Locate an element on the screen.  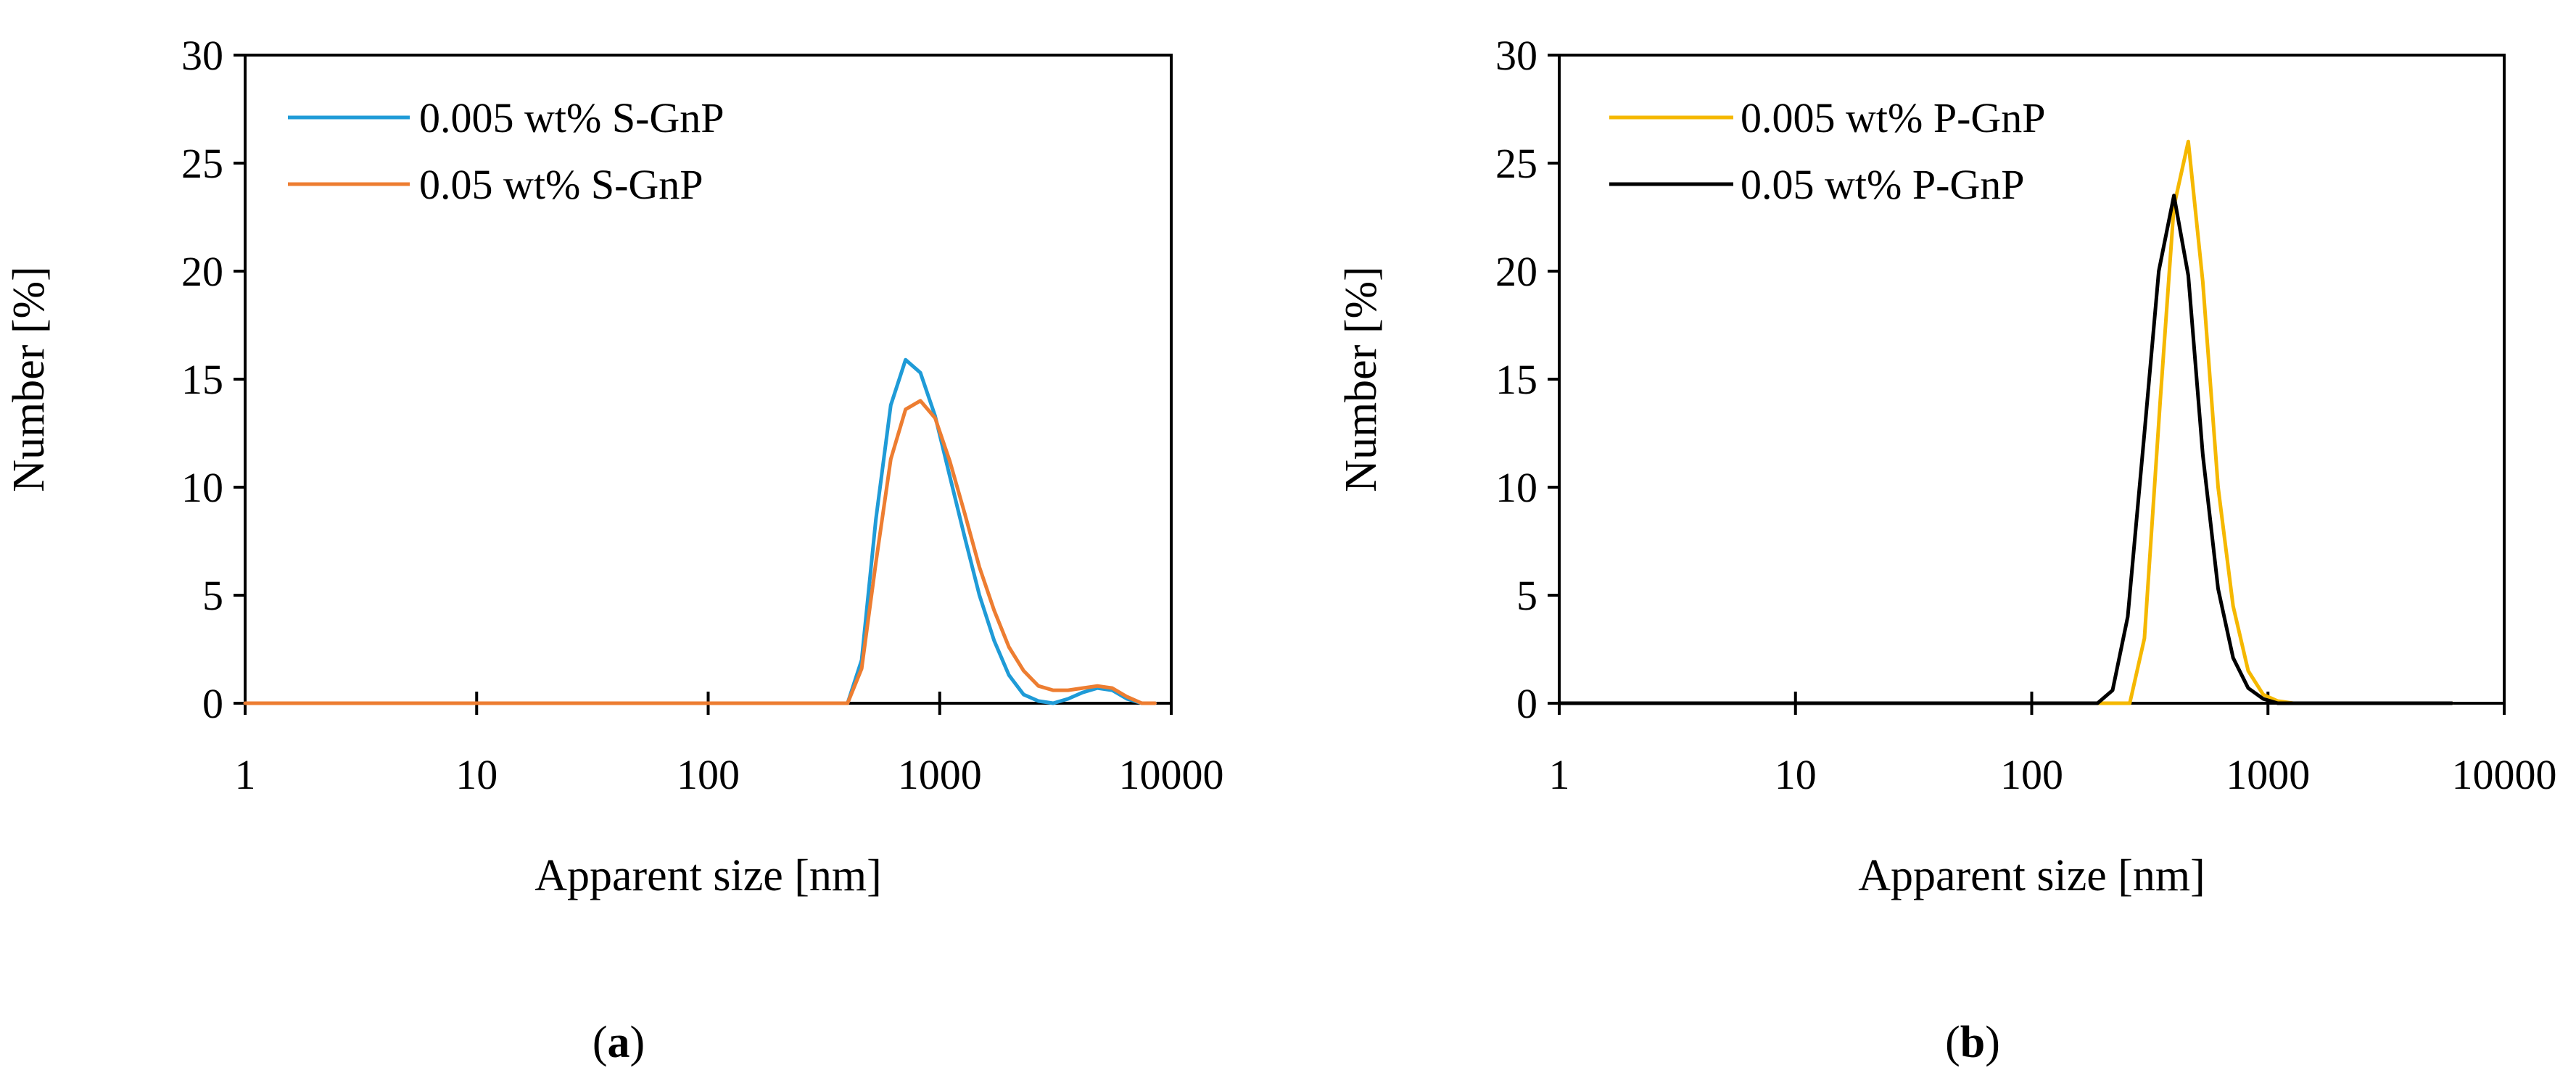
legend-label: 0.005 wt% P-GnP is located at coordinates (1893, 117).